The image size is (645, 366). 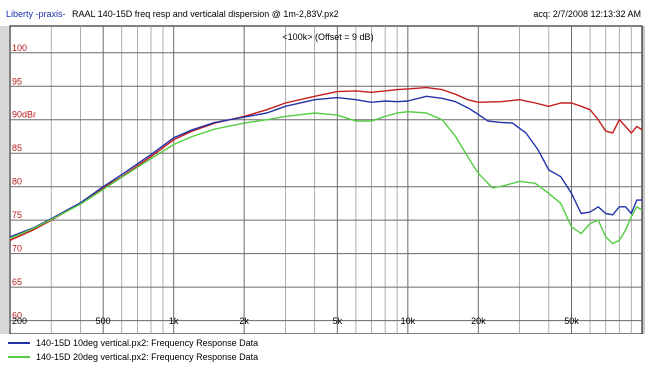 What do you see at coordinates (17, 282) in the screenshot?
I see `y-tick-label: 65` at bounding box center [17, 282].